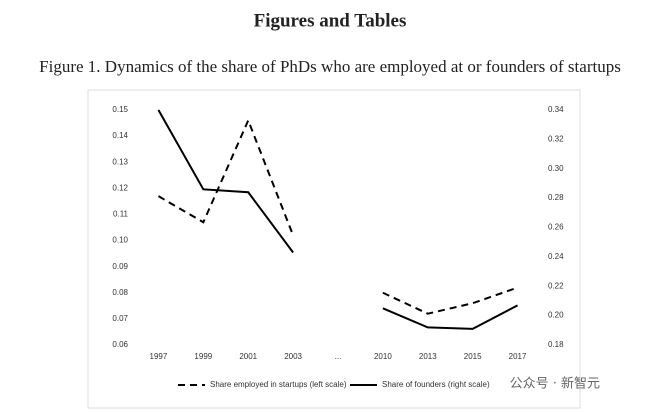 The width and height of the screenshot is (660, 412). I want to click on x-tick-label: 2015, so click(473, 356).